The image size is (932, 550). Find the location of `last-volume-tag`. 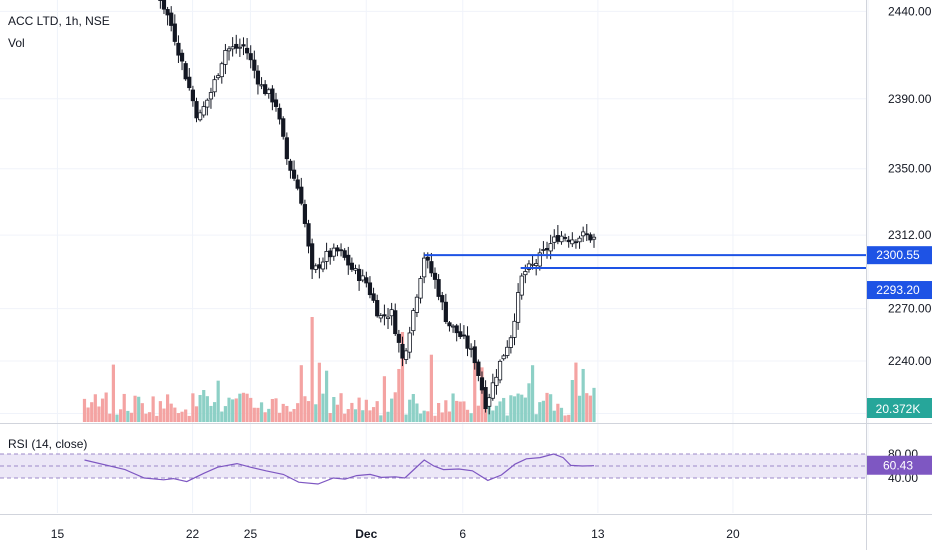

last-volume-tag is located at coordinates (899, 408).